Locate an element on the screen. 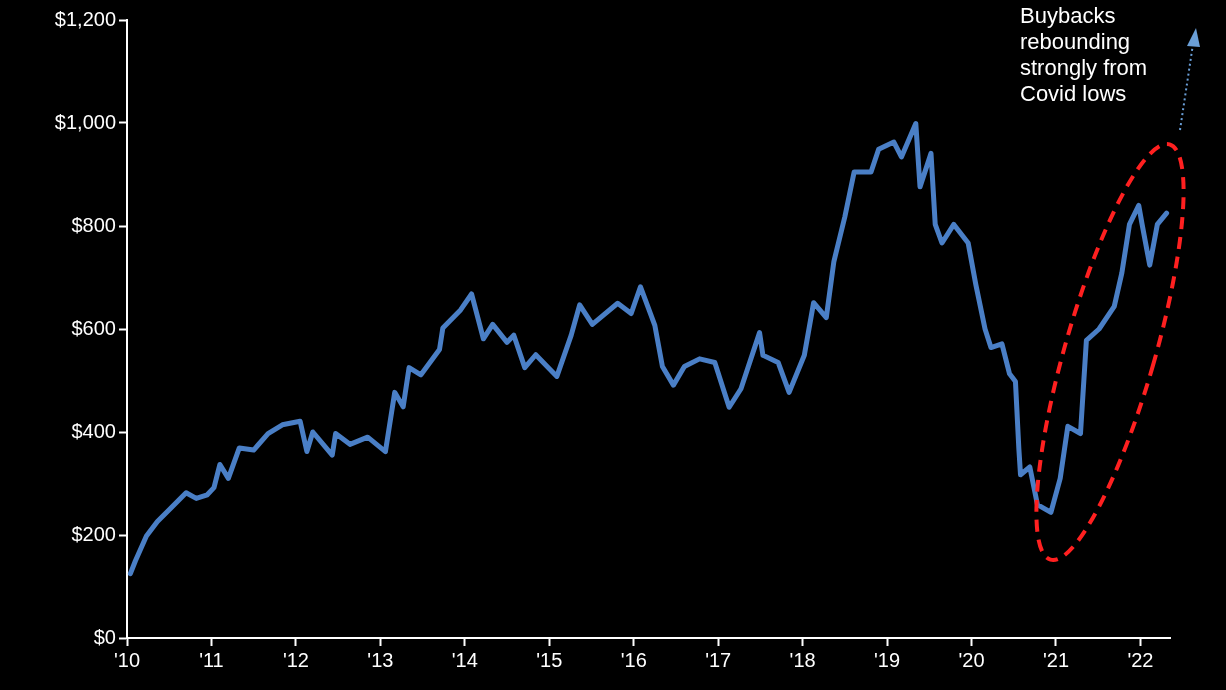 The width and height of the screenshot is (1226, 690). y-tick-label: $200 is located at coordinates (93, 533).